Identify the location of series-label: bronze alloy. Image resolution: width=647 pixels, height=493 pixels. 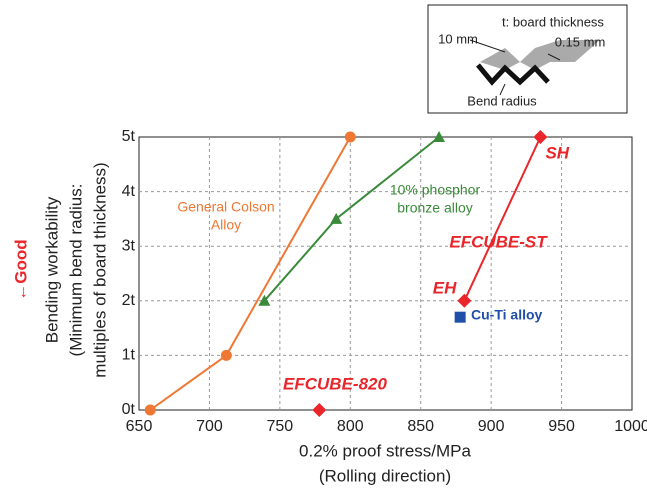
(435, 208).